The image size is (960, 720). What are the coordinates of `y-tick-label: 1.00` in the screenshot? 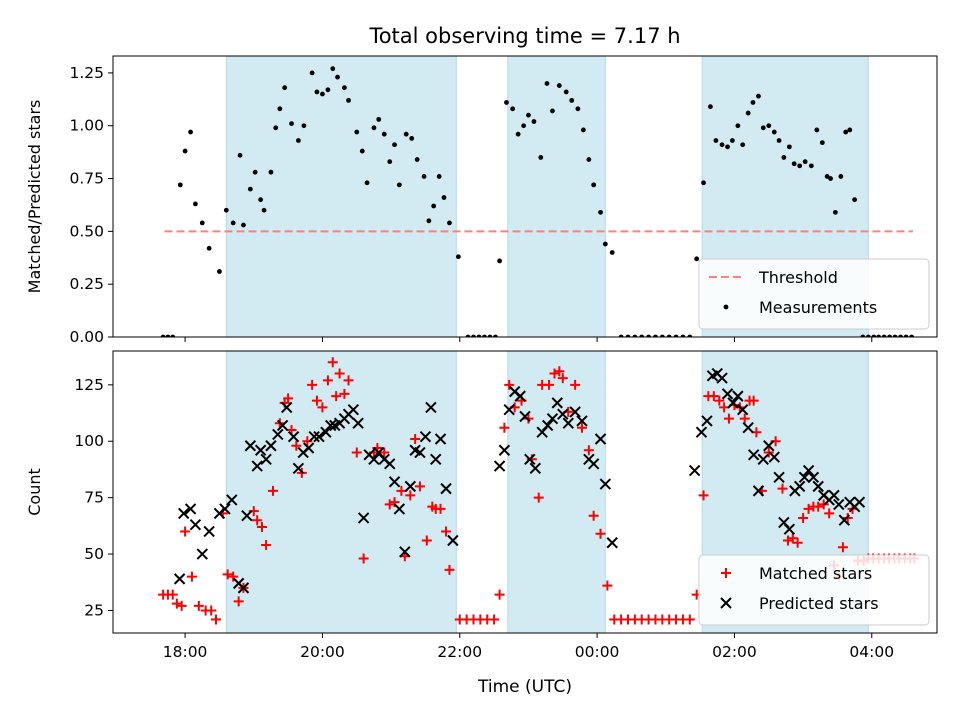 It's located at (86, 126).